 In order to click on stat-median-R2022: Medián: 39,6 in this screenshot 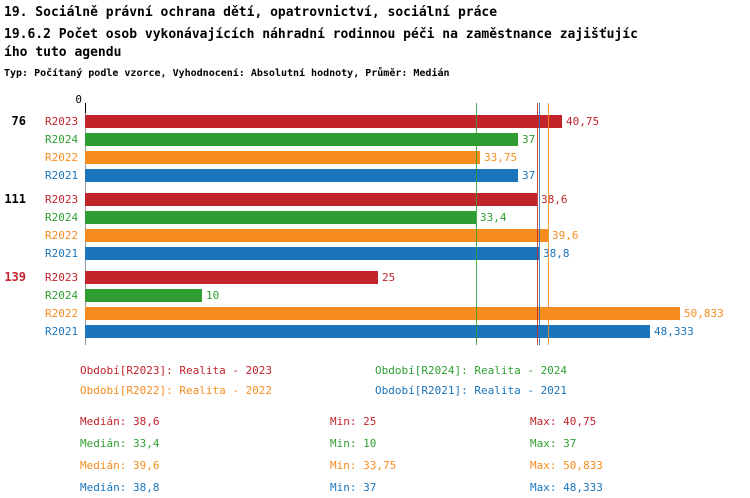, I will do `click(120, 465)`.